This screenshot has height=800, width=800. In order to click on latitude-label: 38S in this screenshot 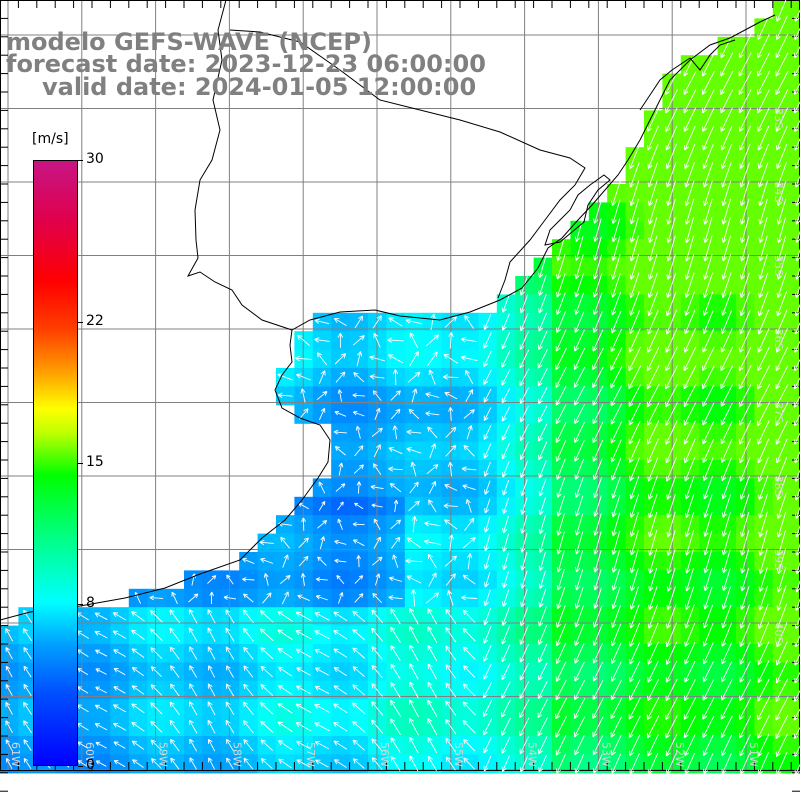, I will do `click(778, 486)`.